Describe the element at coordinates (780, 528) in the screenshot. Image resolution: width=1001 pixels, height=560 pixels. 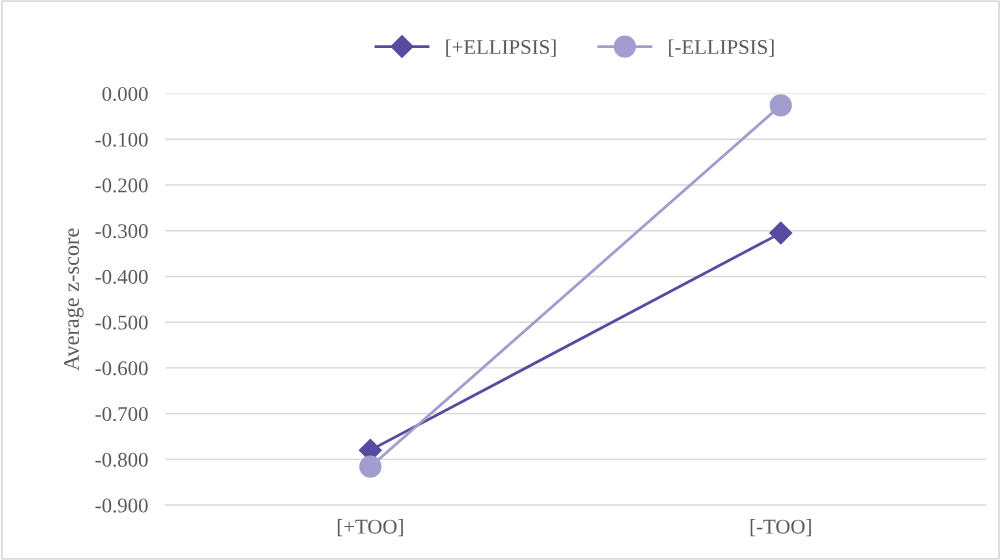
I see `x-tick-label: [-TOO]` at that location.